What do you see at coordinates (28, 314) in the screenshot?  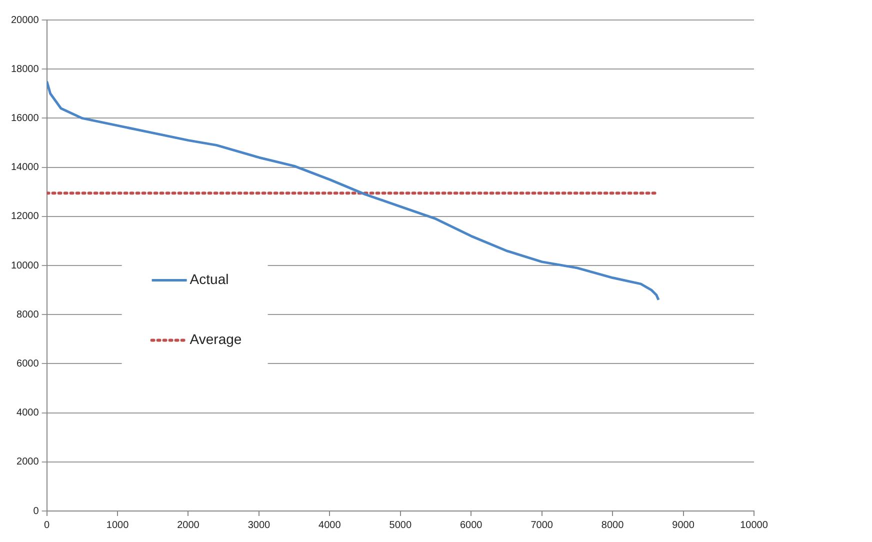 I see `y-tick-label: 8000` at bounding box center [28, 314].